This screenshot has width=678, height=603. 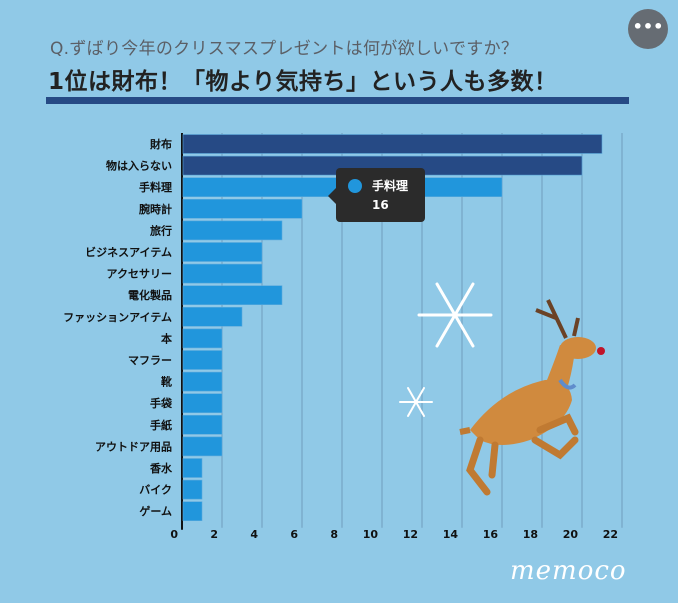 I want to click on chart-tooltip: 手料理 16, so click(x=376, y=195).